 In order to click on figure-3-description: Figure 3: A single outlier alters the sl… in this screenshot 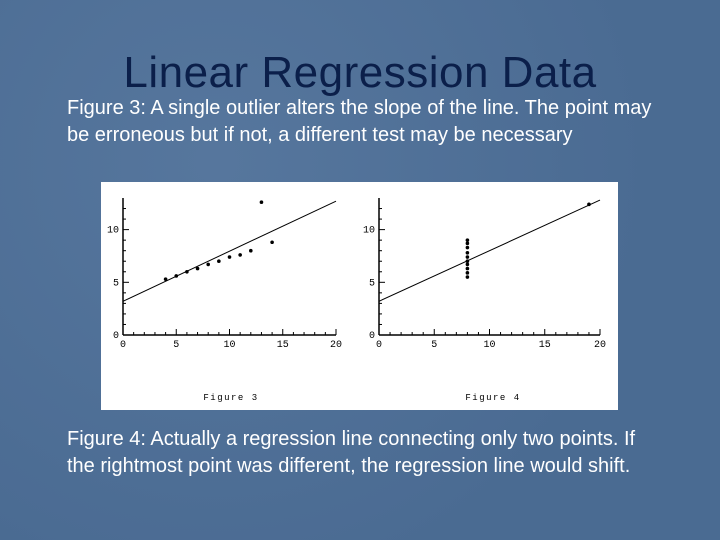, I will do `click(359, 121)`.